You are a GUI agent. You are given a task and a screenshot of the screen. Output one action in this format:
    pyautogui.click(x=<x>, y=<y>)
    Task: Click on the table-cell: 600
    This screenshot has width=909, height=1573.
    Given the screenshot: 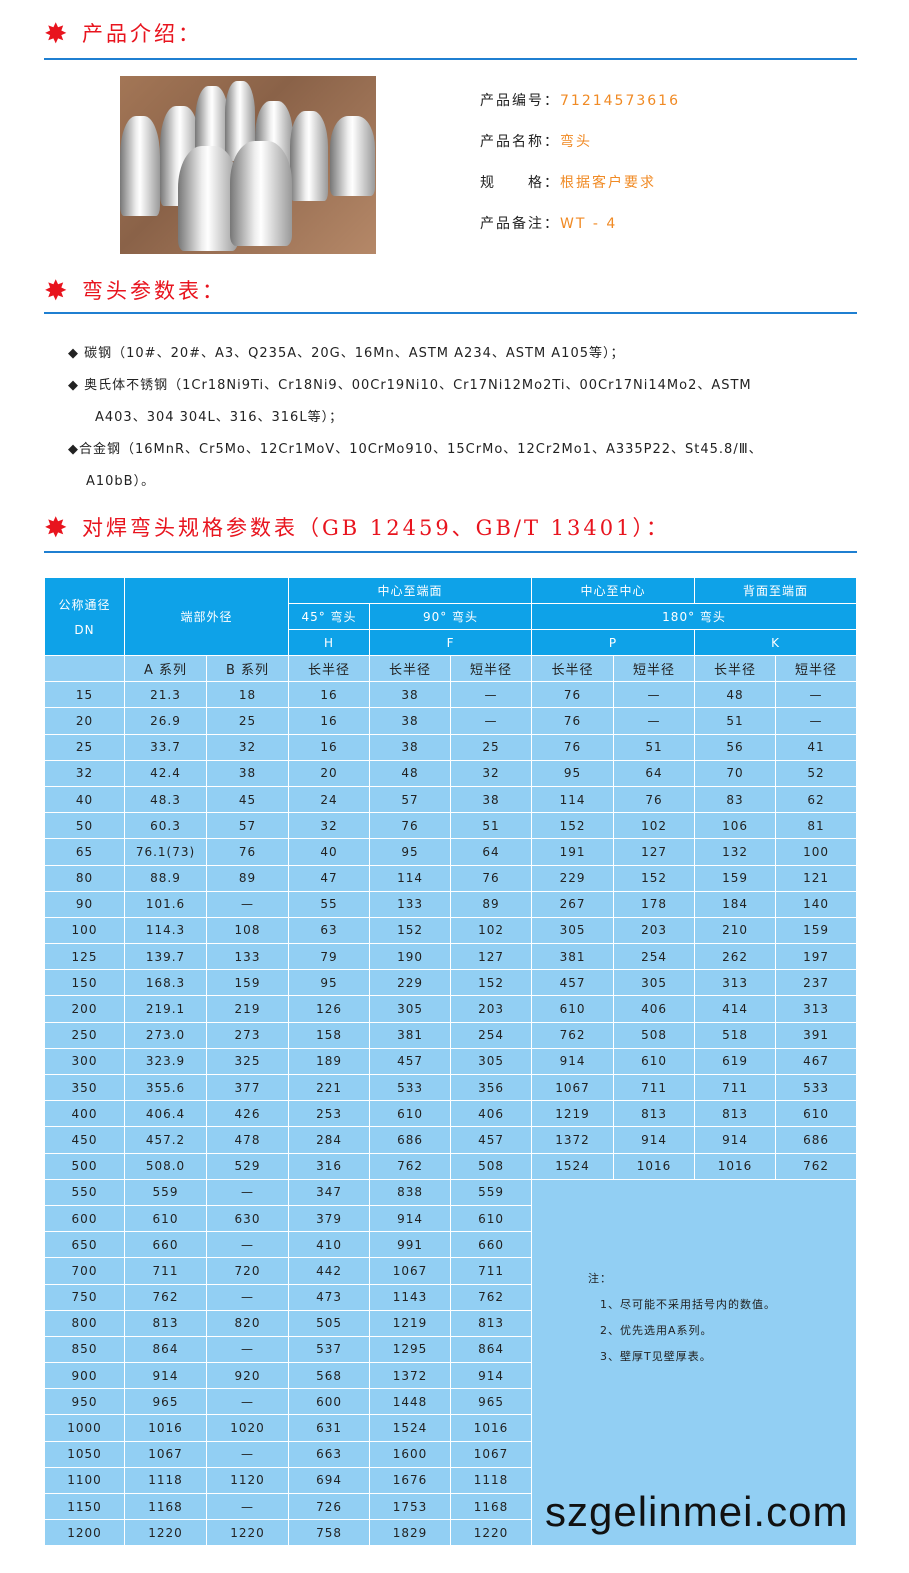 What is the action you would take?
    pyautogui.click(x=329, y=1402)
    